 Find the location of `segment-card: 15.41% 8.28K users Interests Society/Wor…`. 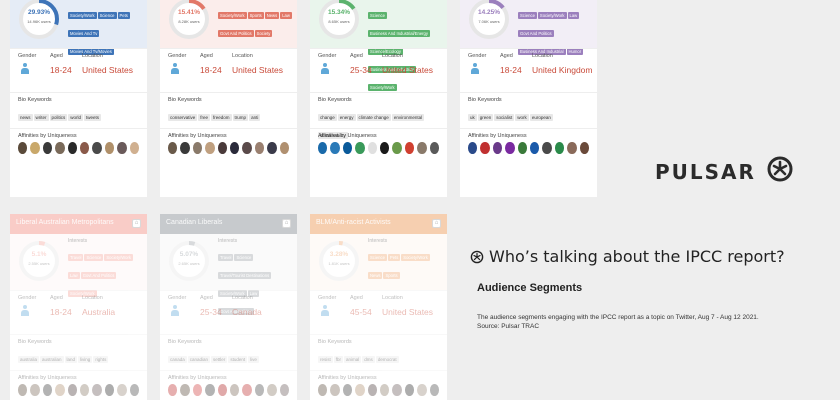

segment-card: 15.41% 8.28K users Interests Society/Wor… is located at coordinates (228, 98).